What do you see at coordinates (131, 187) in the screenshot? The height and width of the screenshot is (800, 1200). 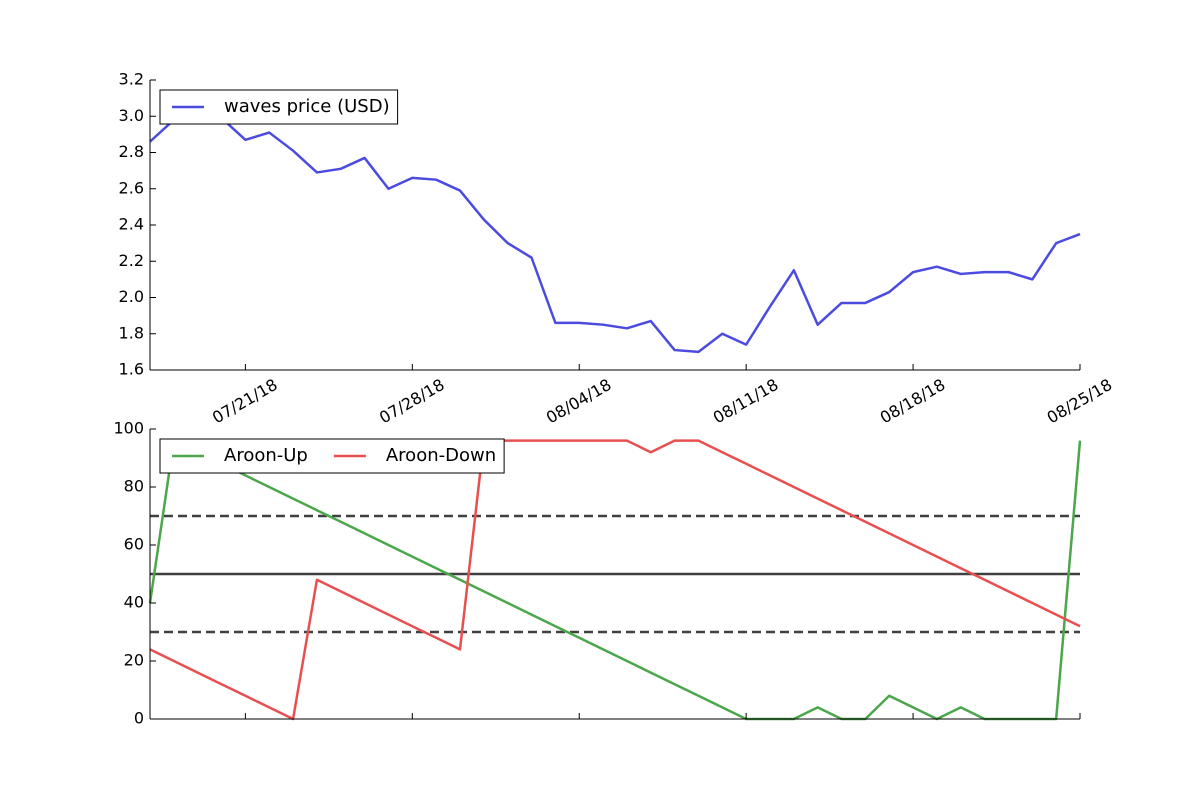 I see `y-tick-label: 2.6` at bounding box center [131, 187].